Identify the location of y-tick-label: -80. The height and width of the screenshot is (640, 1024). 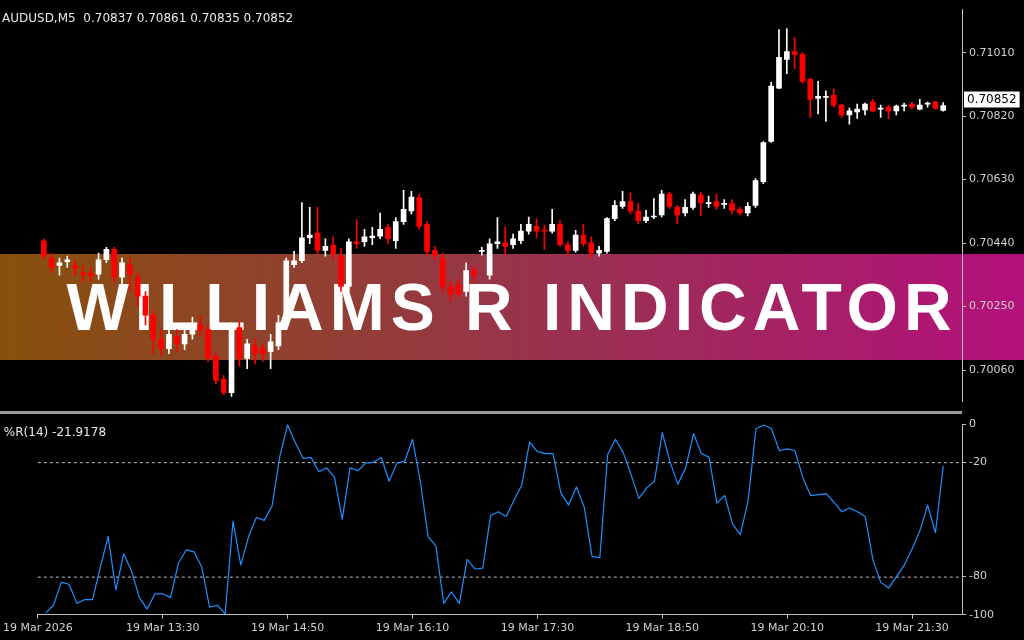
(978, 576).